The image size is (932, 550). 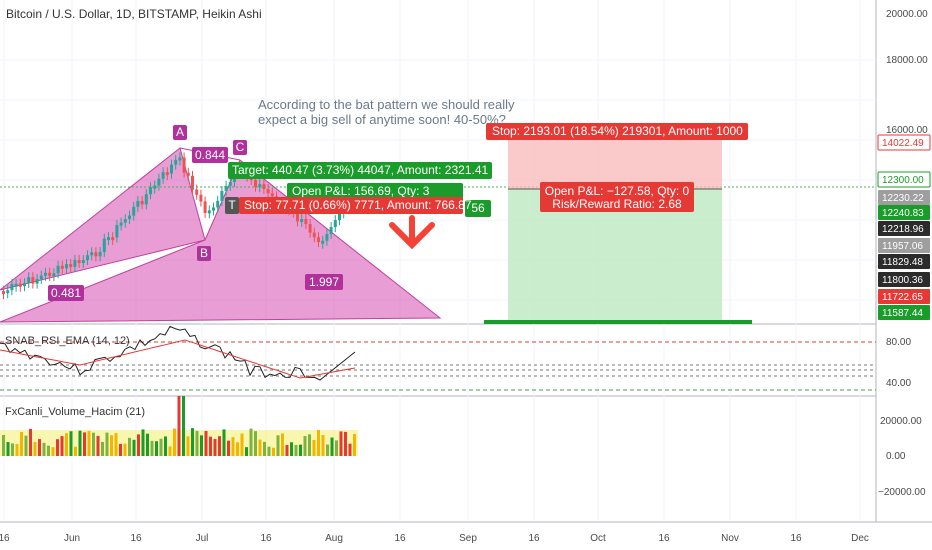 What do you see at coordinates (898, 342) in the screenshot?
I see `rsi-tick-80: 80.00` at bounding box center [898, 342].